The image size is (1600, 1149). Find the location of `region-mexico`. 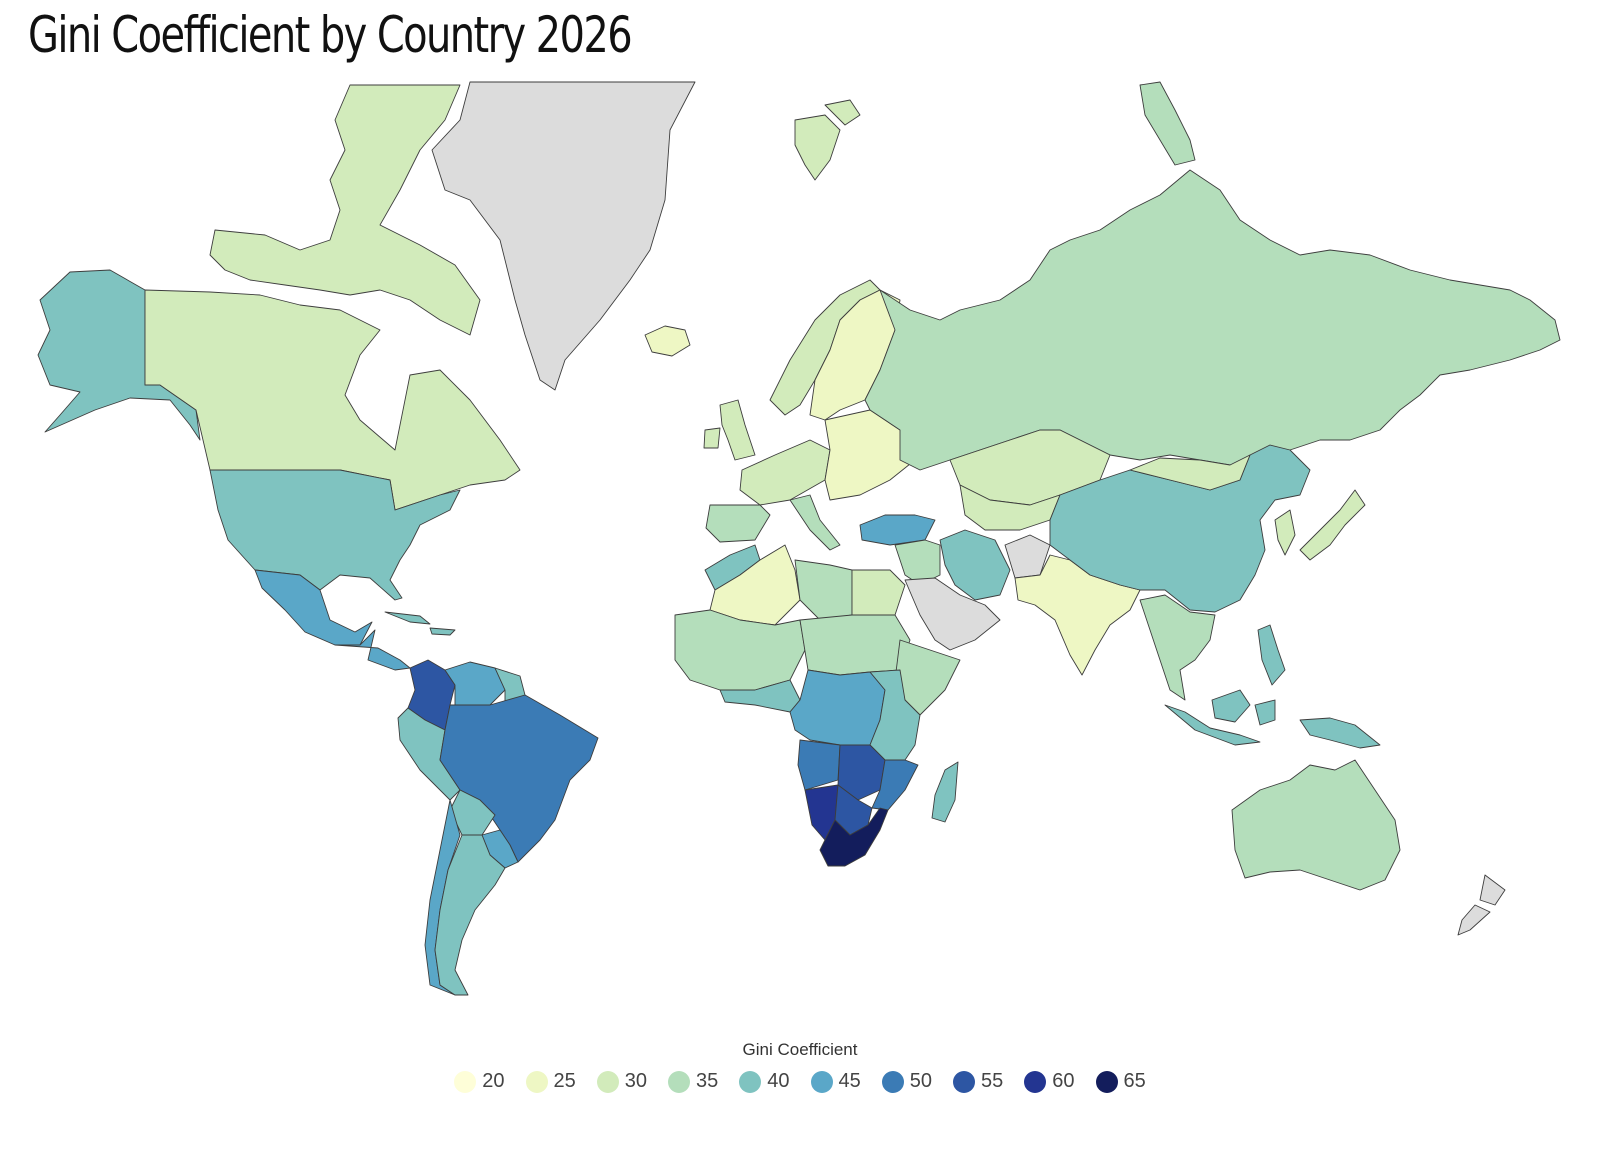

region-mexico is located at coordinates (313, 607).